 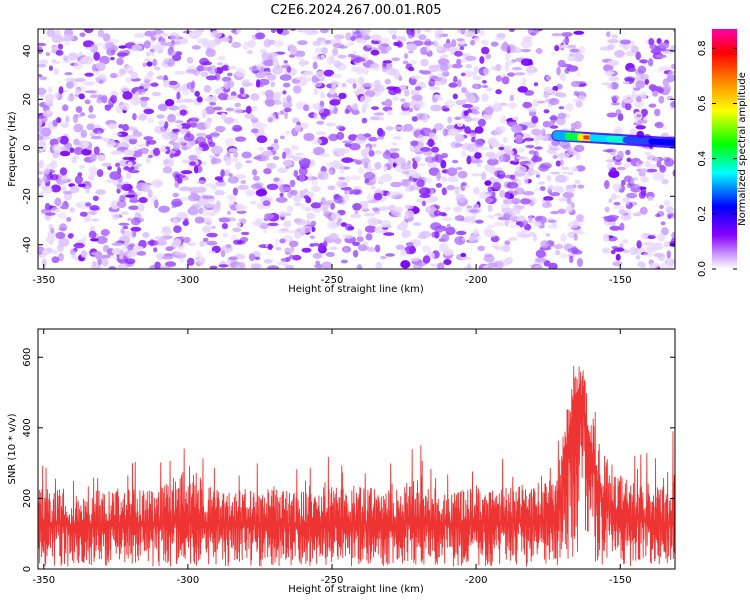 What do you see at coordinates (620, 280) in the screenshot?
I see `heatmap-x-tick-label: -150` at bounding box center [620, 280].